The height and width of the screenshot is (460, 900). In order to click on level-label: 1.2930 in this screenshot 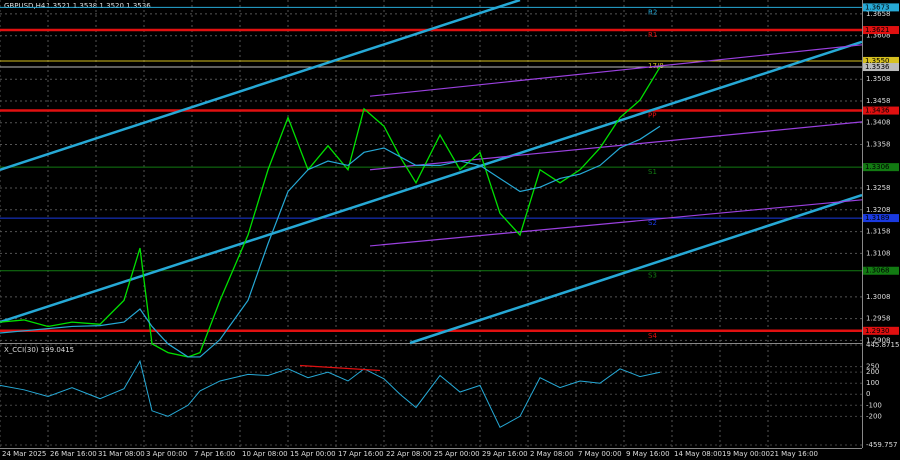, I will do `click(877, 331)`.